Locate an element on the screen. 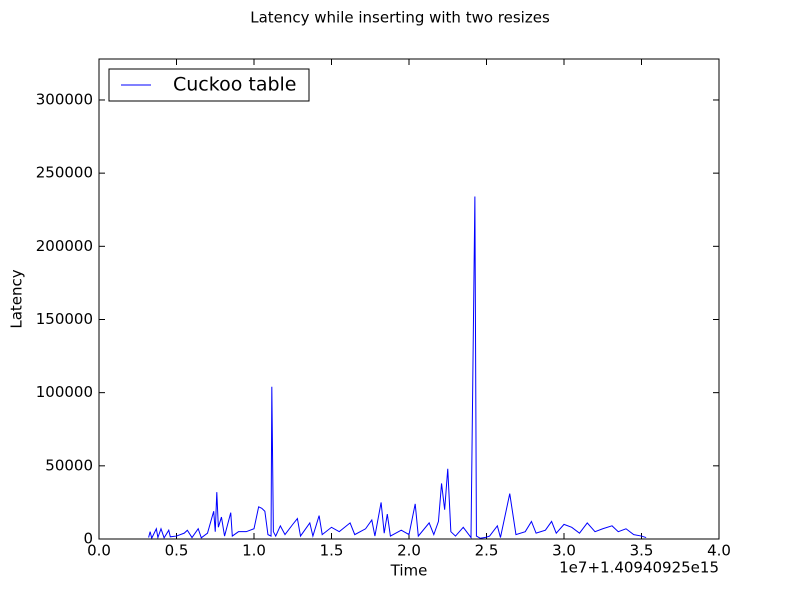 The height and width of the screenshot is (600, 800). y-tick-label: 250000 is located at coordinates (64, 173).